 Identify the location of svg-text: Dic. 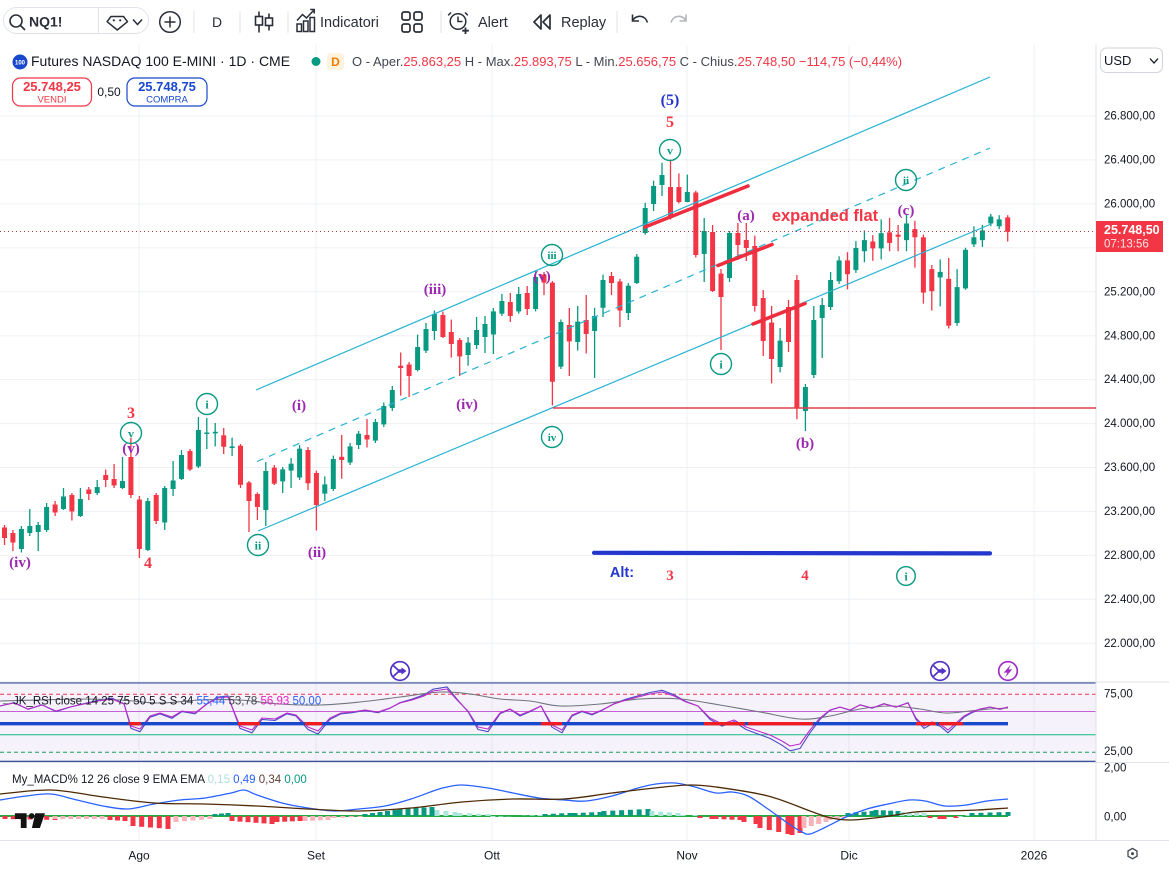
(848, 856).